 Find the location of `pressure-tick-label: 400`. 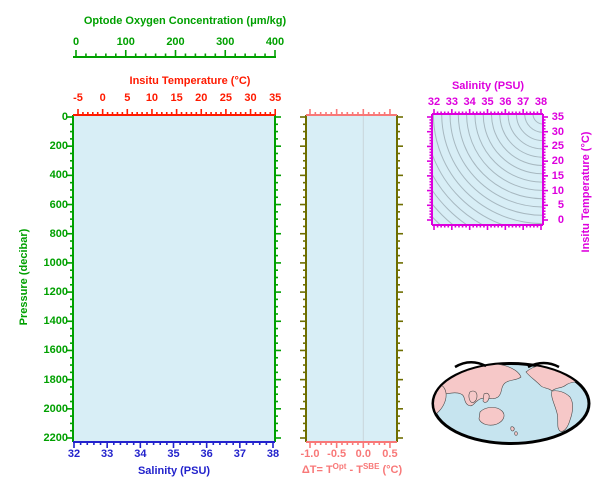

pressure-tick-label: 400 is located at coordinates (58, 175).